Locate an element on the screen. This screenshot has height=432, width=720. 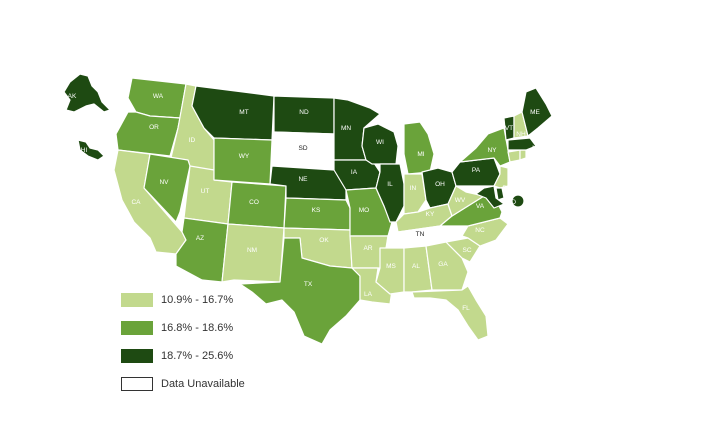
state-tx is located at coordinates (300, 291).